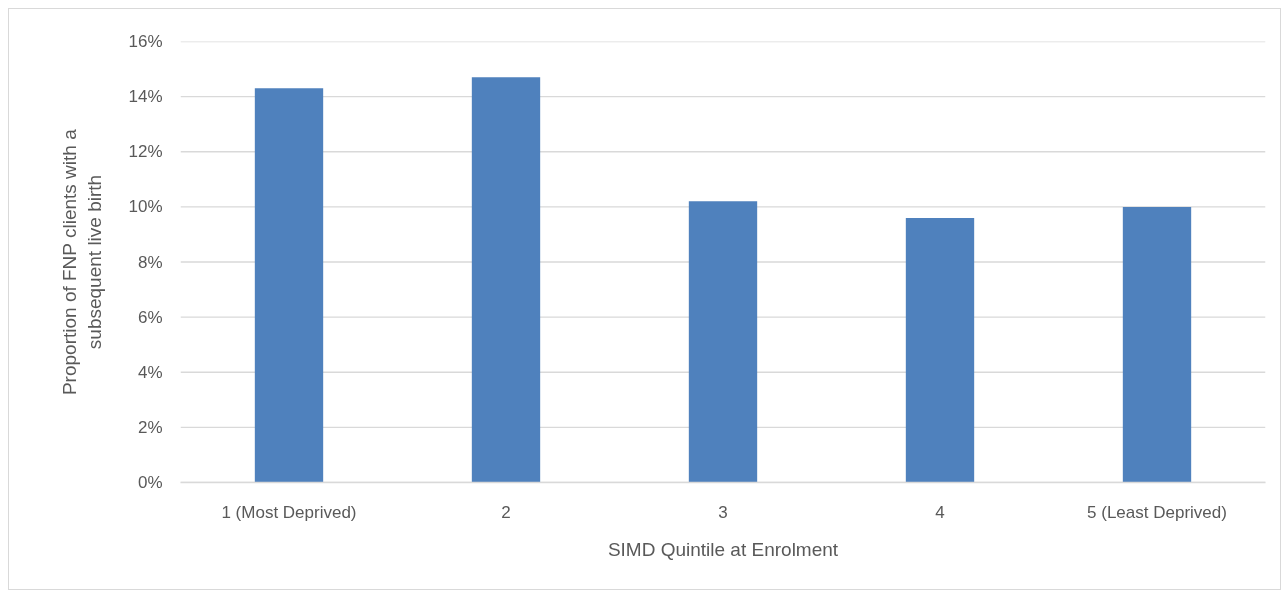 This screenshot has height=592, width=1283. Describe the element at coordinates (145, 97) in the screenshot. I see `y-tick-label: 14%` at that location.